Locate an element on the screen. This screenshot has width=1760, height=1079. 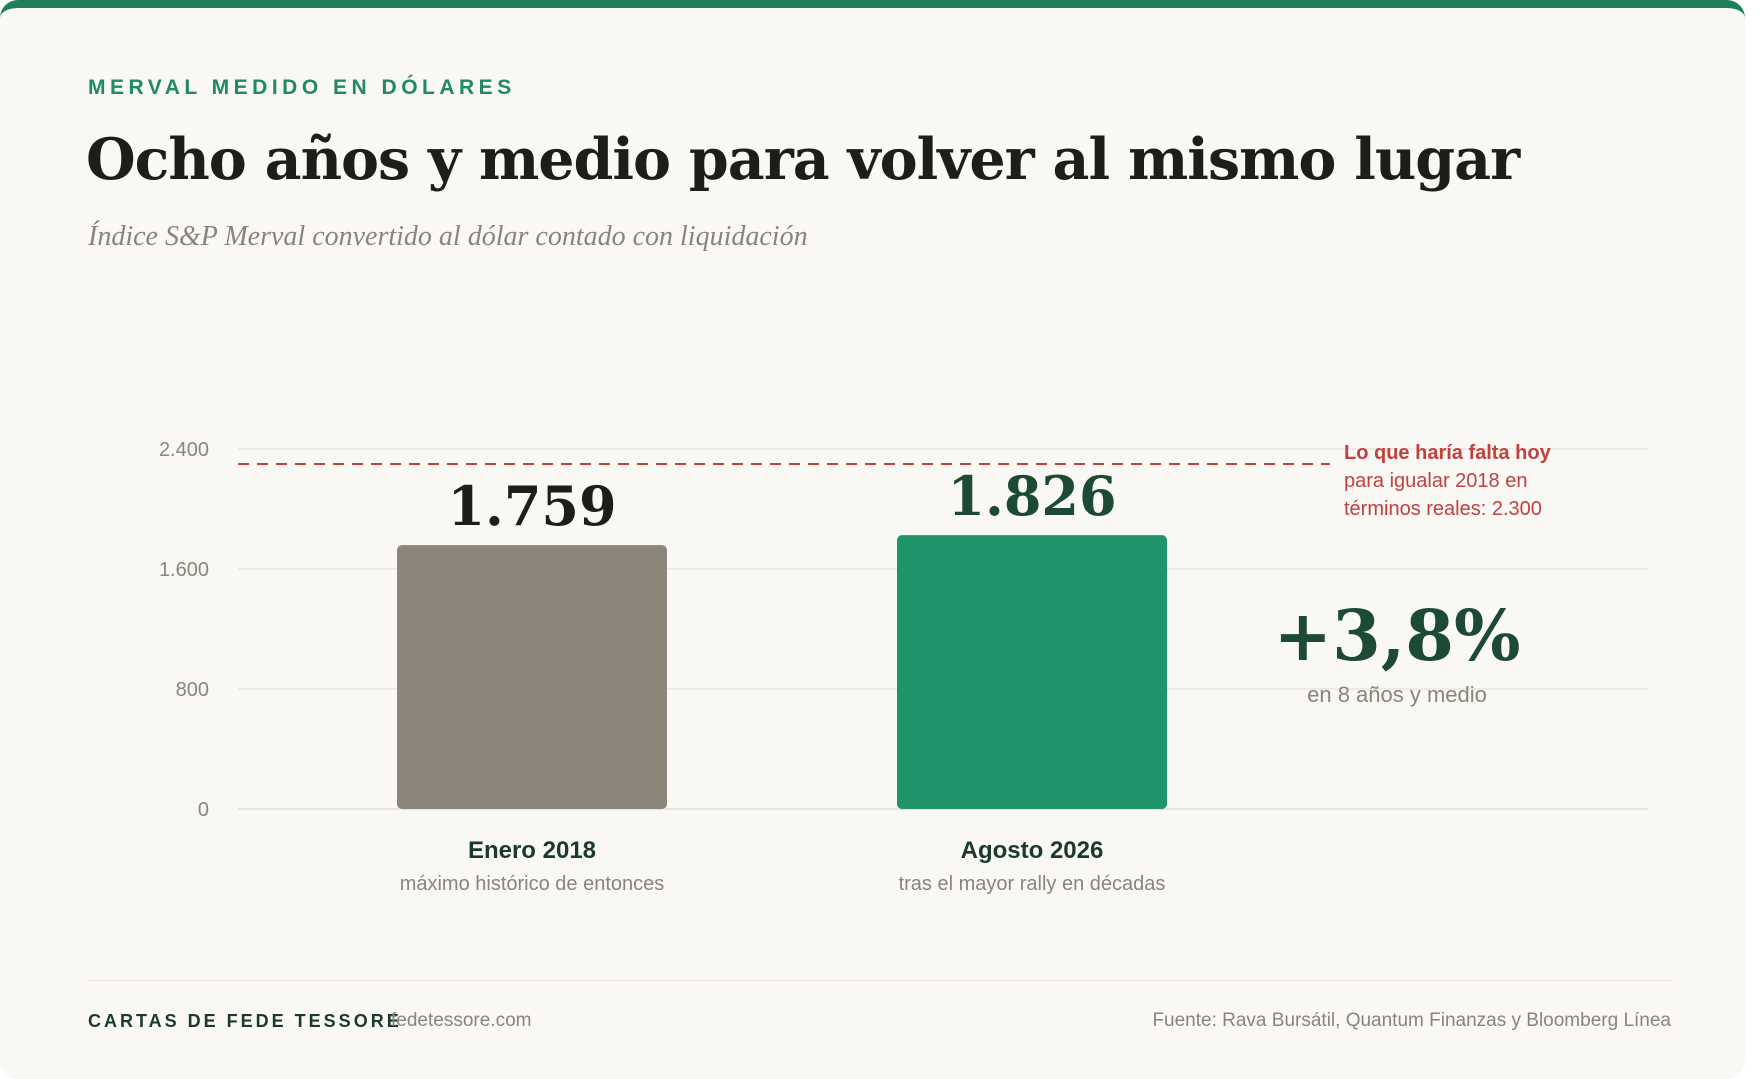
x-category-label: Agosto 2026 is located at coordinates (1032, 850).